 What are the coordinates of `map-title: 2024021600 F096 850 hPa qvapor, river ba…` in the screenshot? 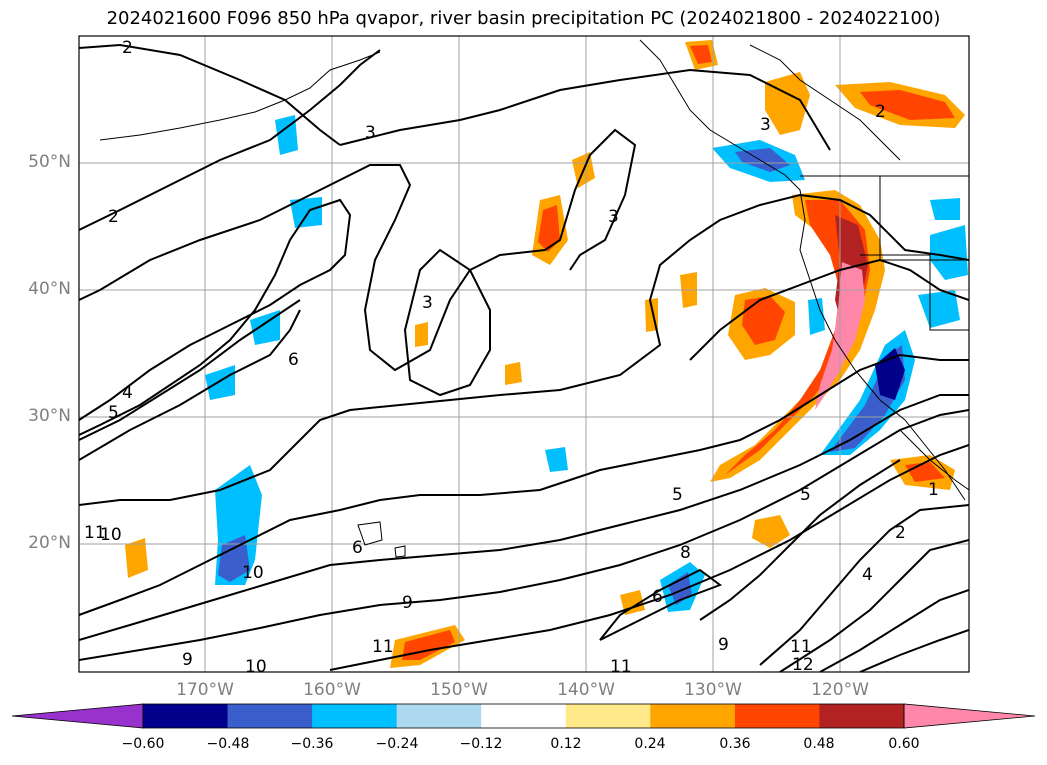 It's located at (523, 18).